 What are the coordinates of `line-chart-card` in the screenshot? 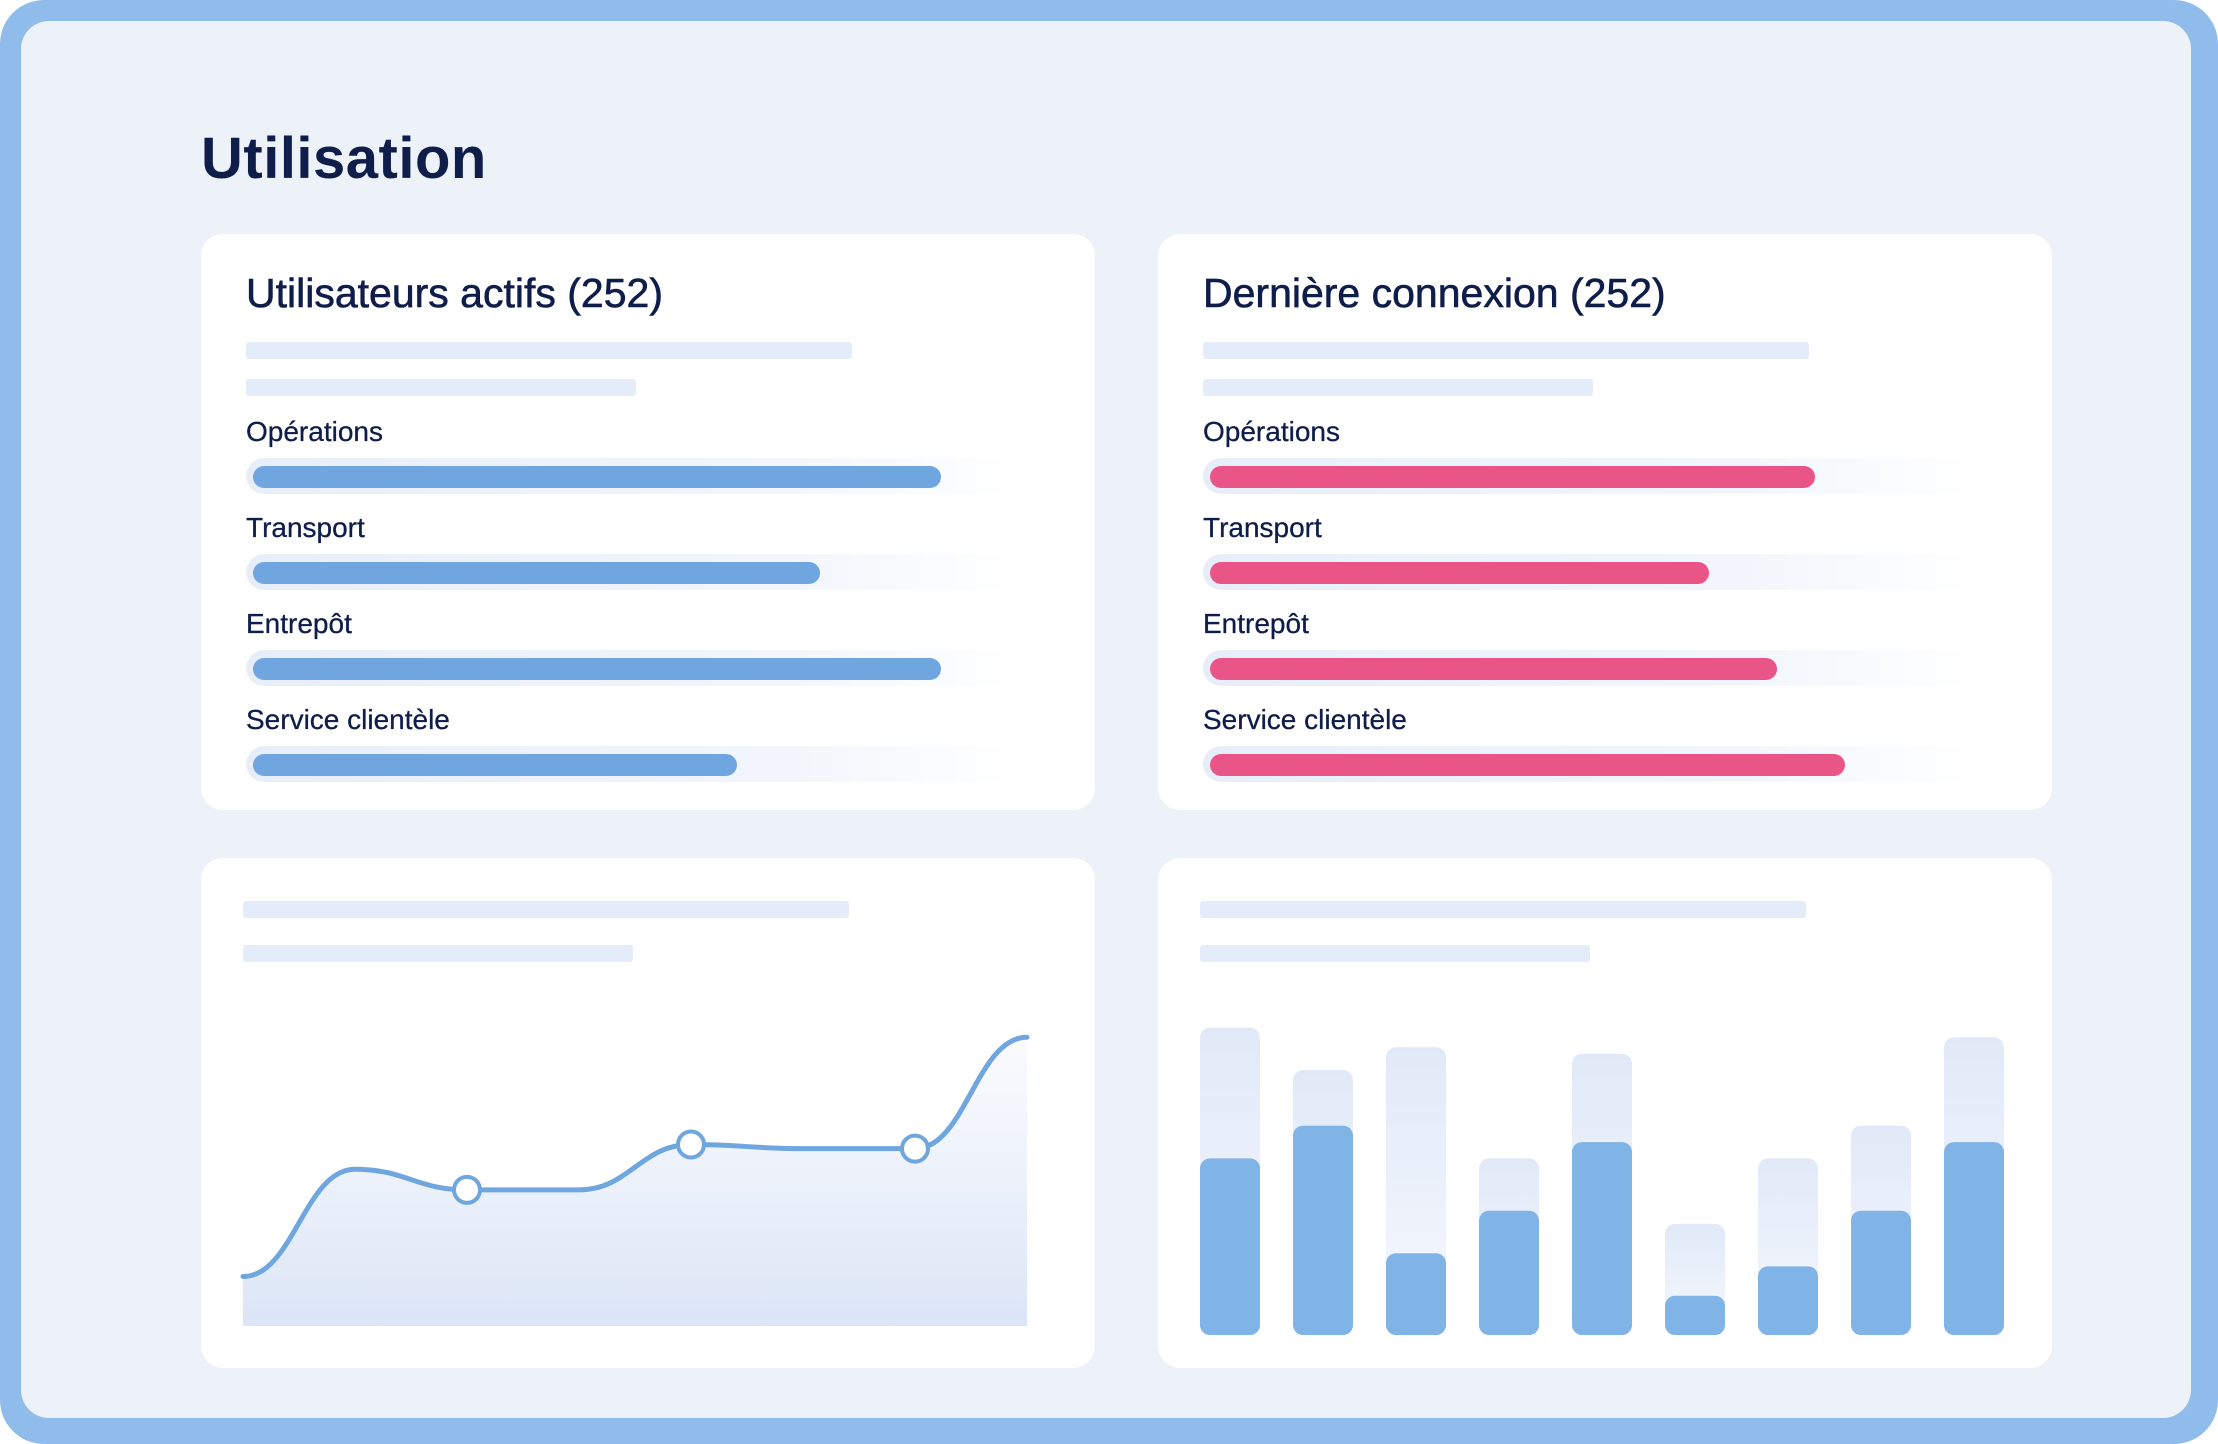 It's located at (648, 1113).